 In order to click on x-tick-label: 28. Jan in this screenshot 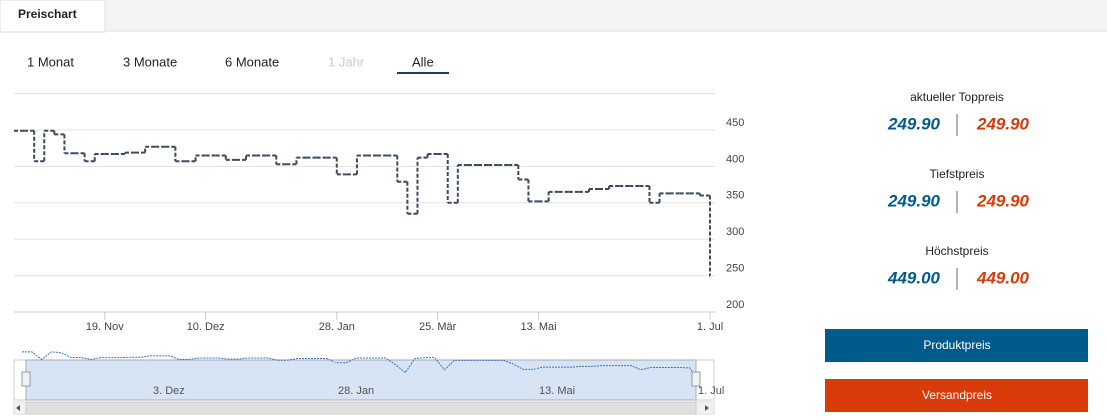, I will do `click(337, 327)`.